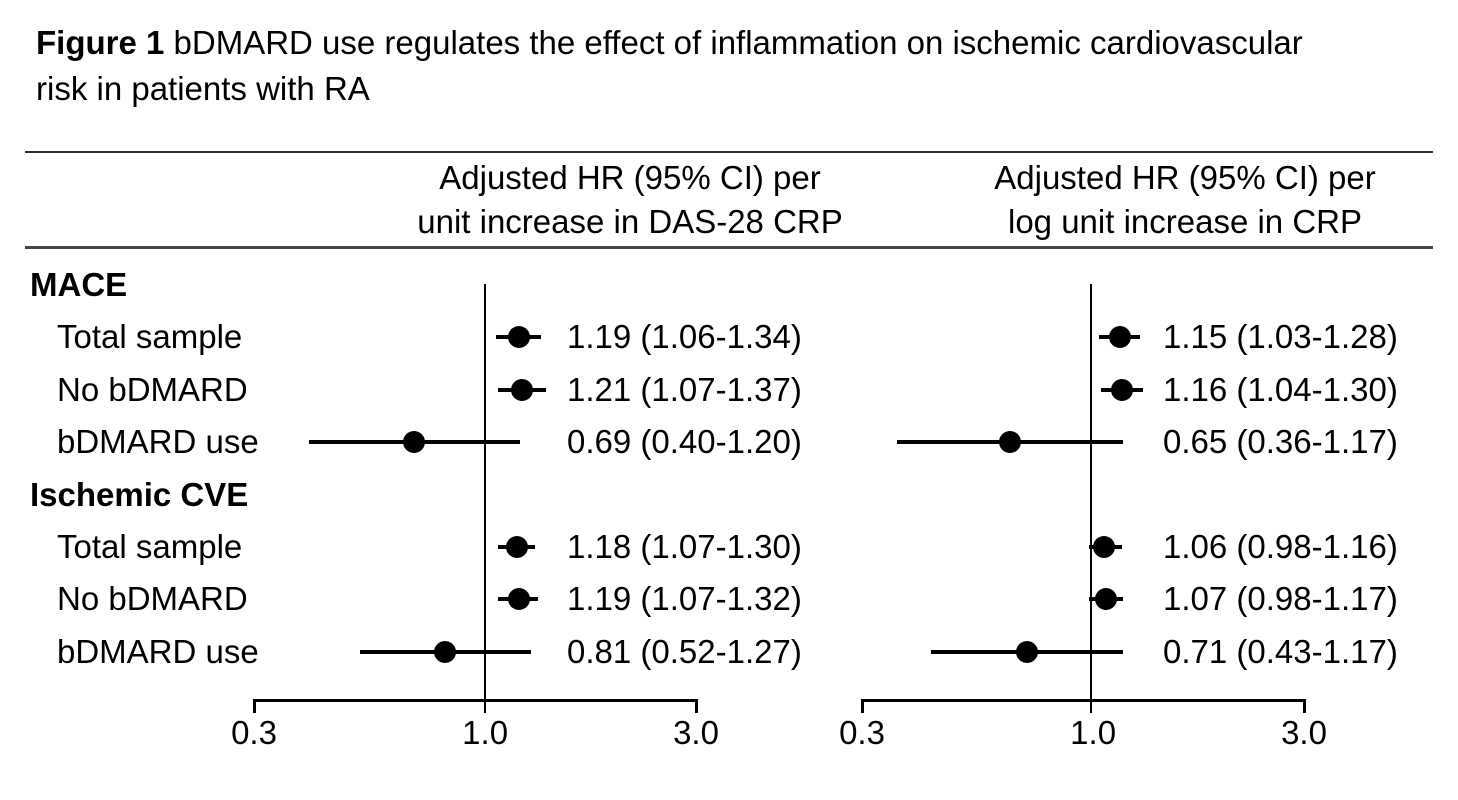  I want to click on group-label: Ischemic CVE, so click(139, 494).